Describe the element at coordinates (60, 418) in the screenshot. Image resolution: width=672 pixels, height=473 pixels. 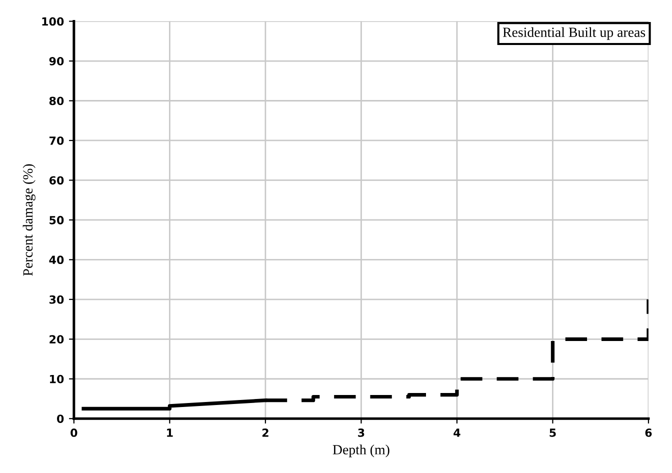
I see `y-tick-label: 0` at that location.